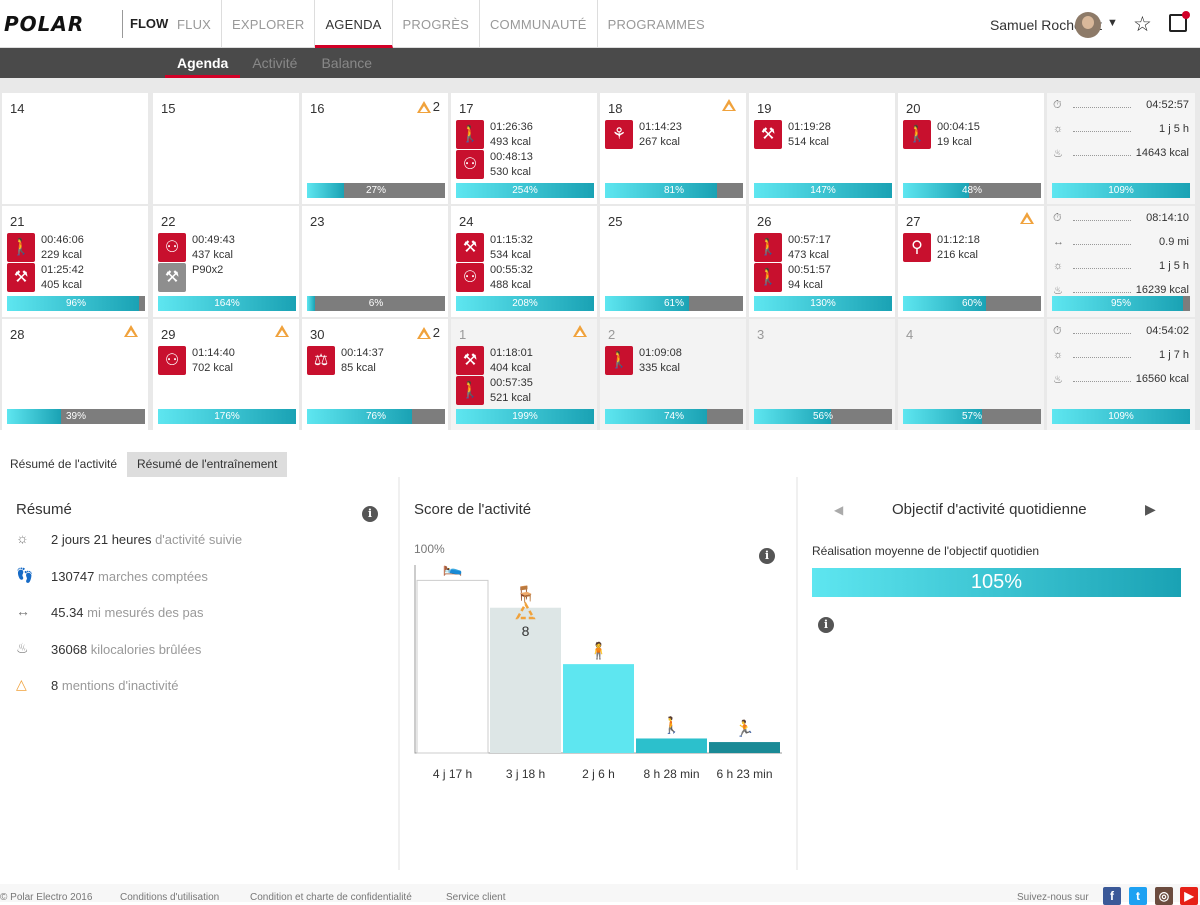  I want to click on nav-programmes: PROGRAMMES, so click(656, 24).